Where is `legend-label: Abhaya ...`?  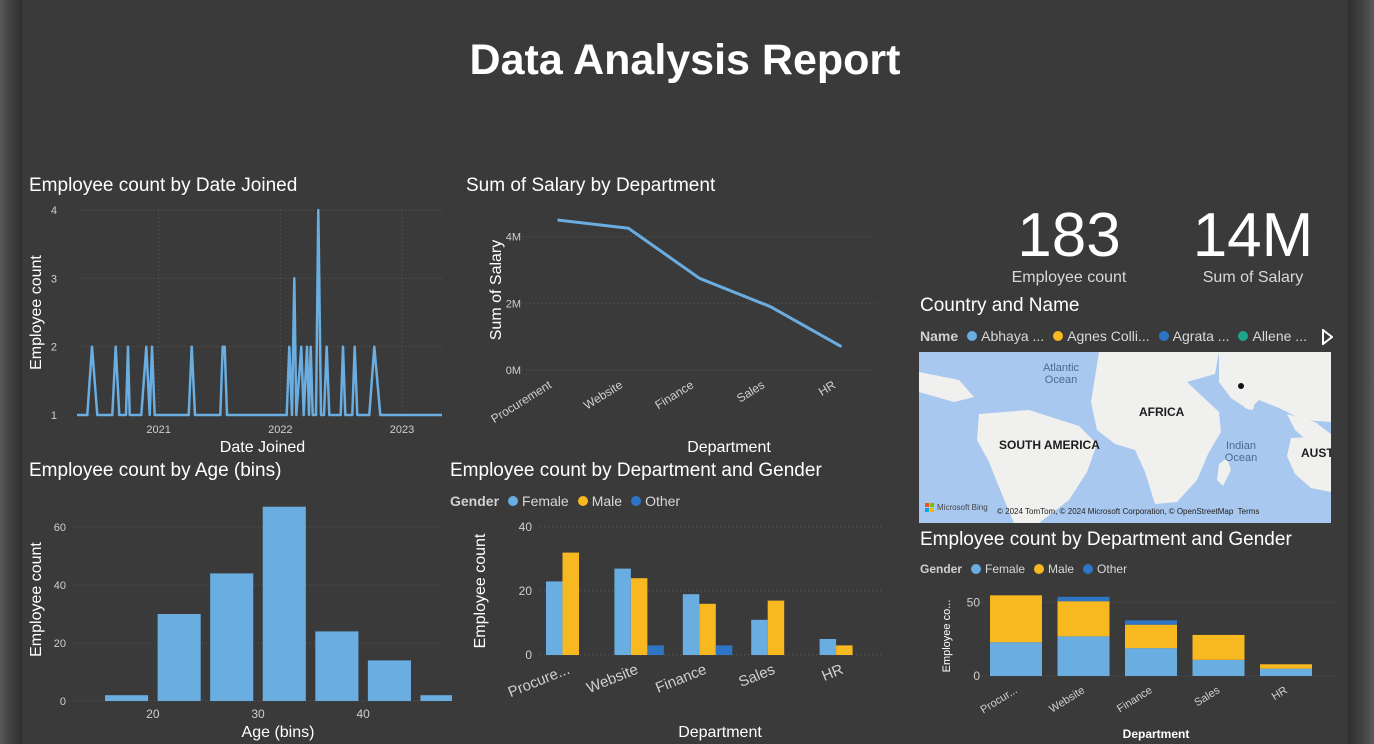
legend-label: Abhaya ... is located at coordinates (1013, 336).